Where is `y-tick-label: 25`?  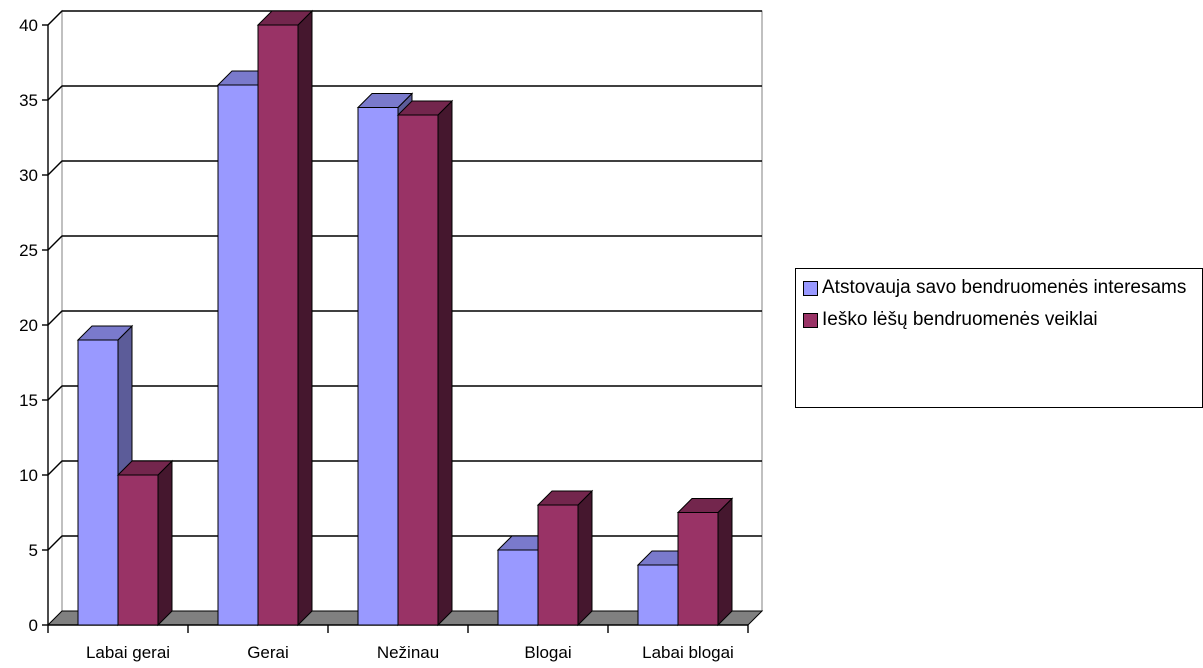 y-tick-label: 25 is located at coordinates (28, 250).